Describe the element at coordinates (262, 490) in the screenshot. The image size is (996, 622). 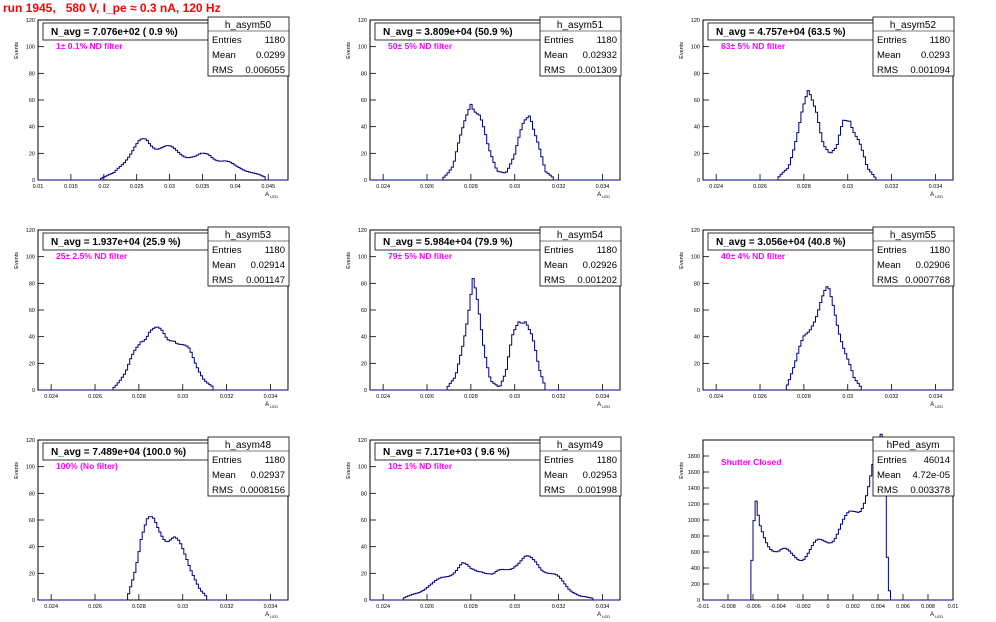
I see `stats-rms-value: 0.0008156` at that location.